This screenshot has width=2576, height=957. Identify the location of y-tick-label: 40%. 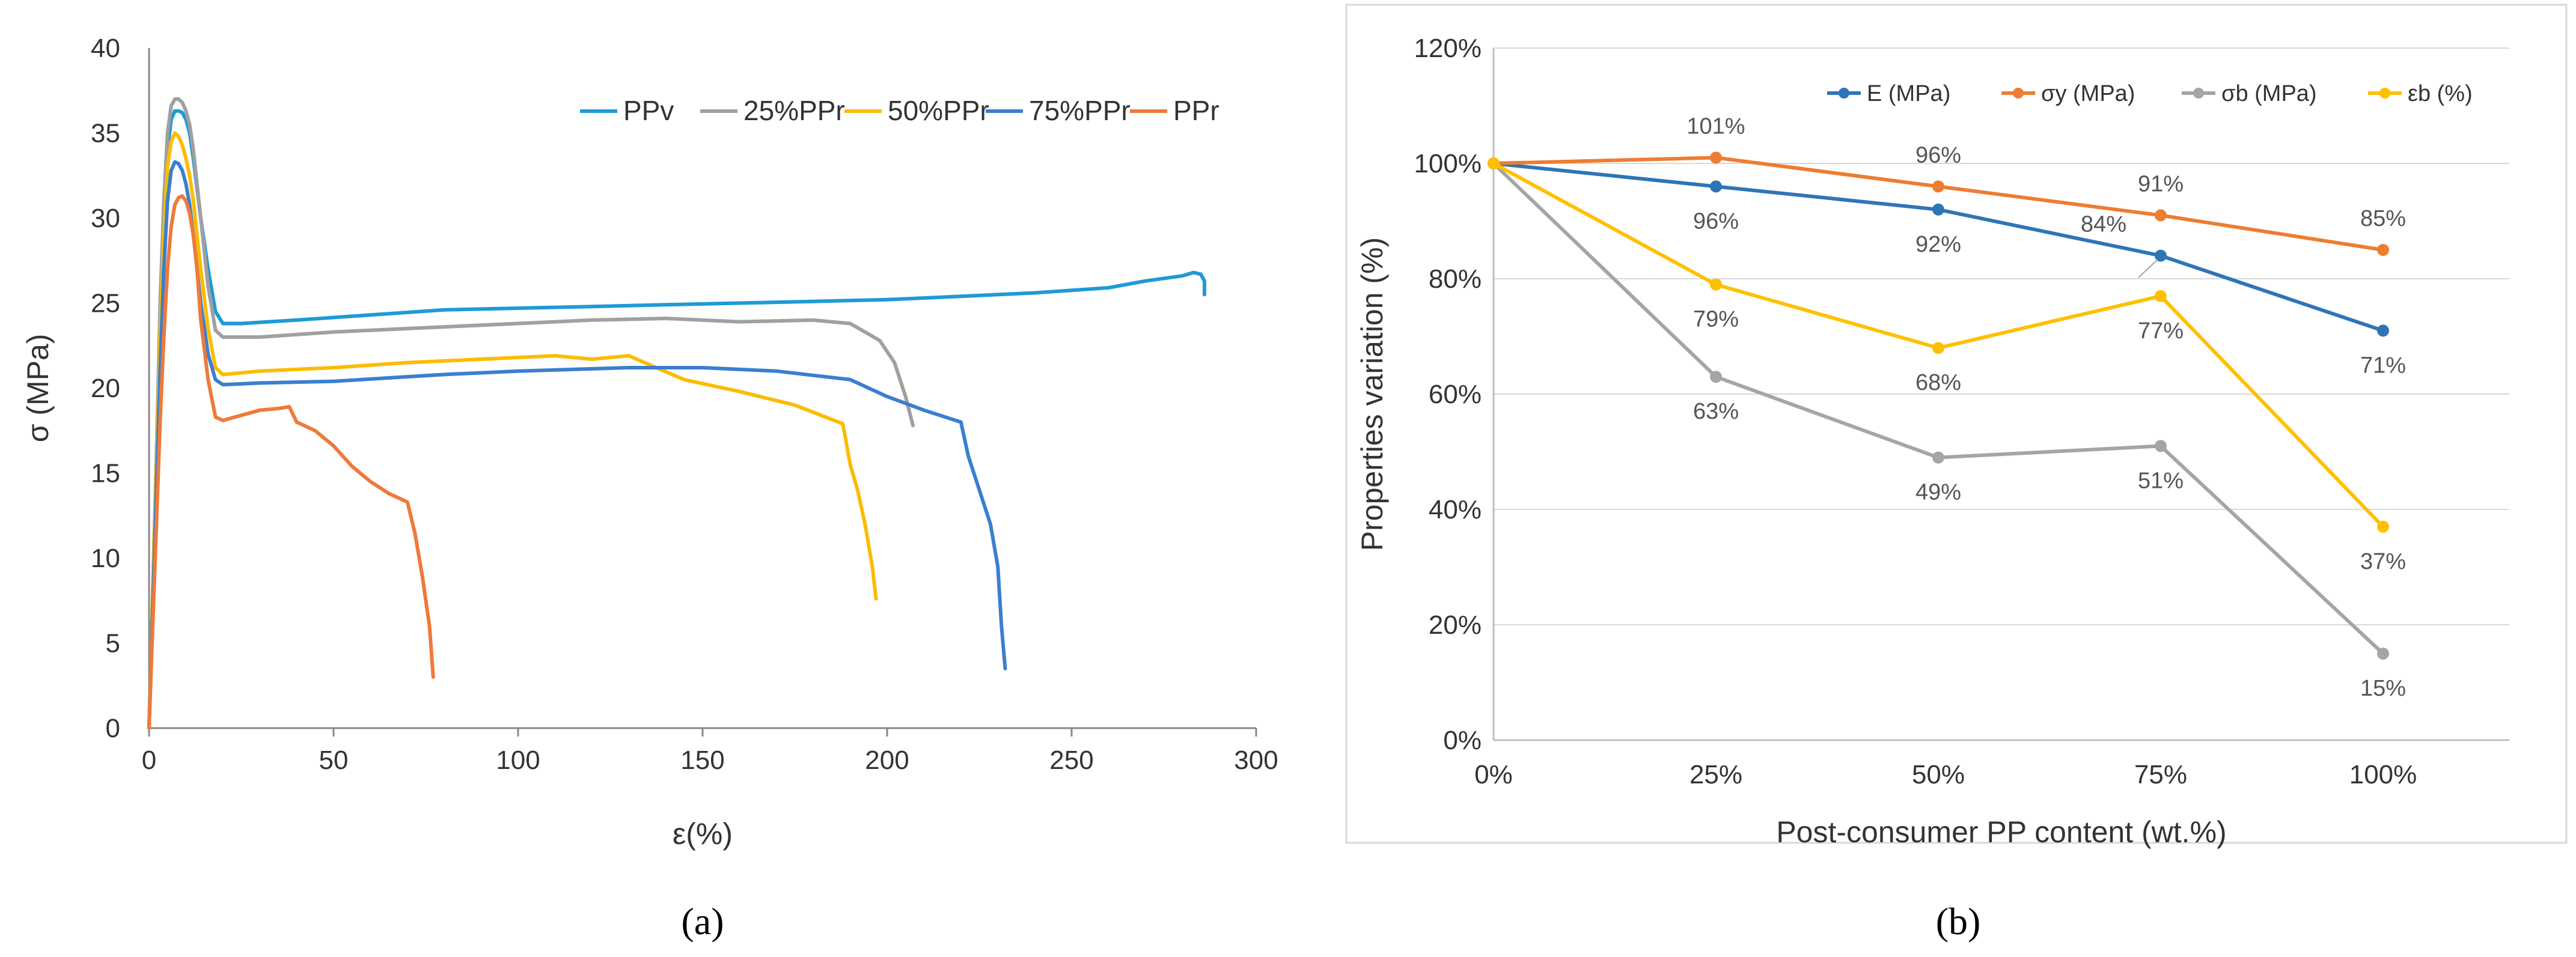
(1455, 510).